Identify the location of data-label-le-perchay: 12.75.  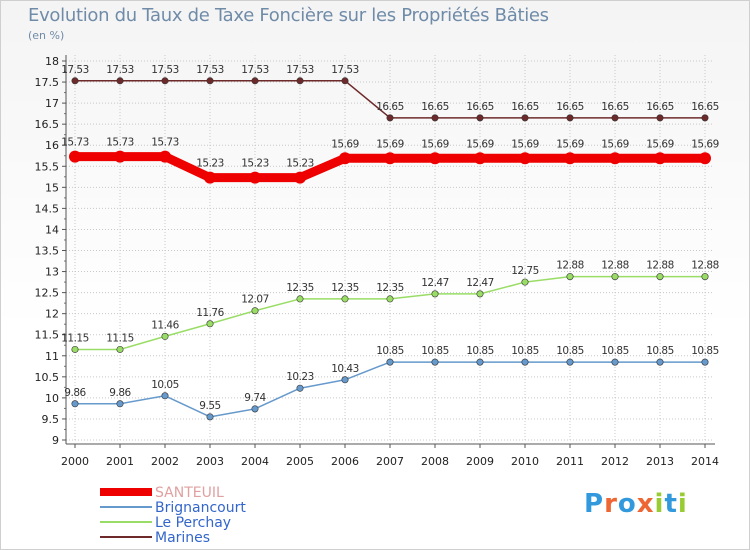
(525, 271).